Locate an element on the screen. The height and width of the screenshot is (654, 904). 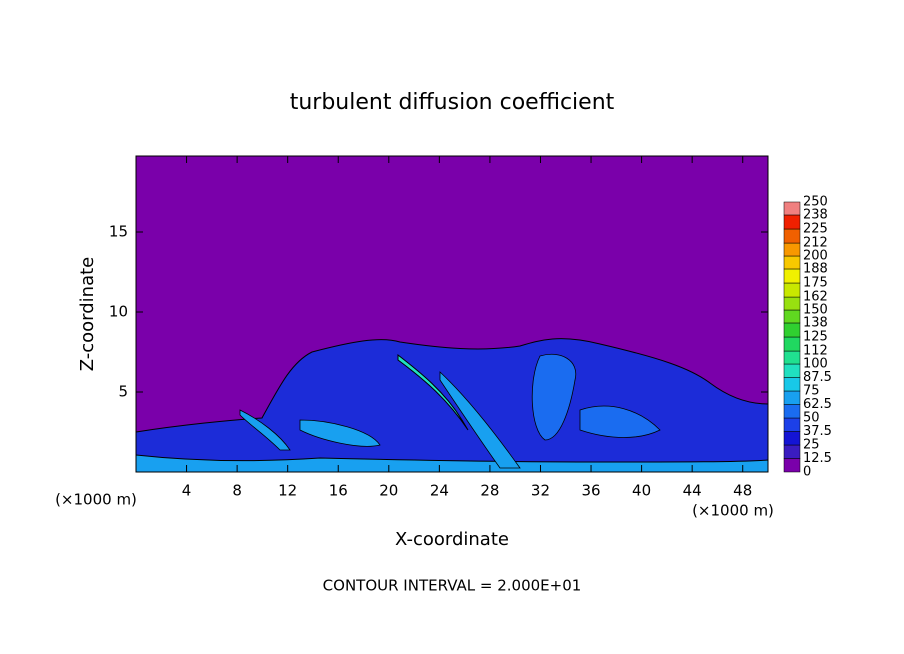
x-tick-label: 24 is located at coordinates (439, 491).